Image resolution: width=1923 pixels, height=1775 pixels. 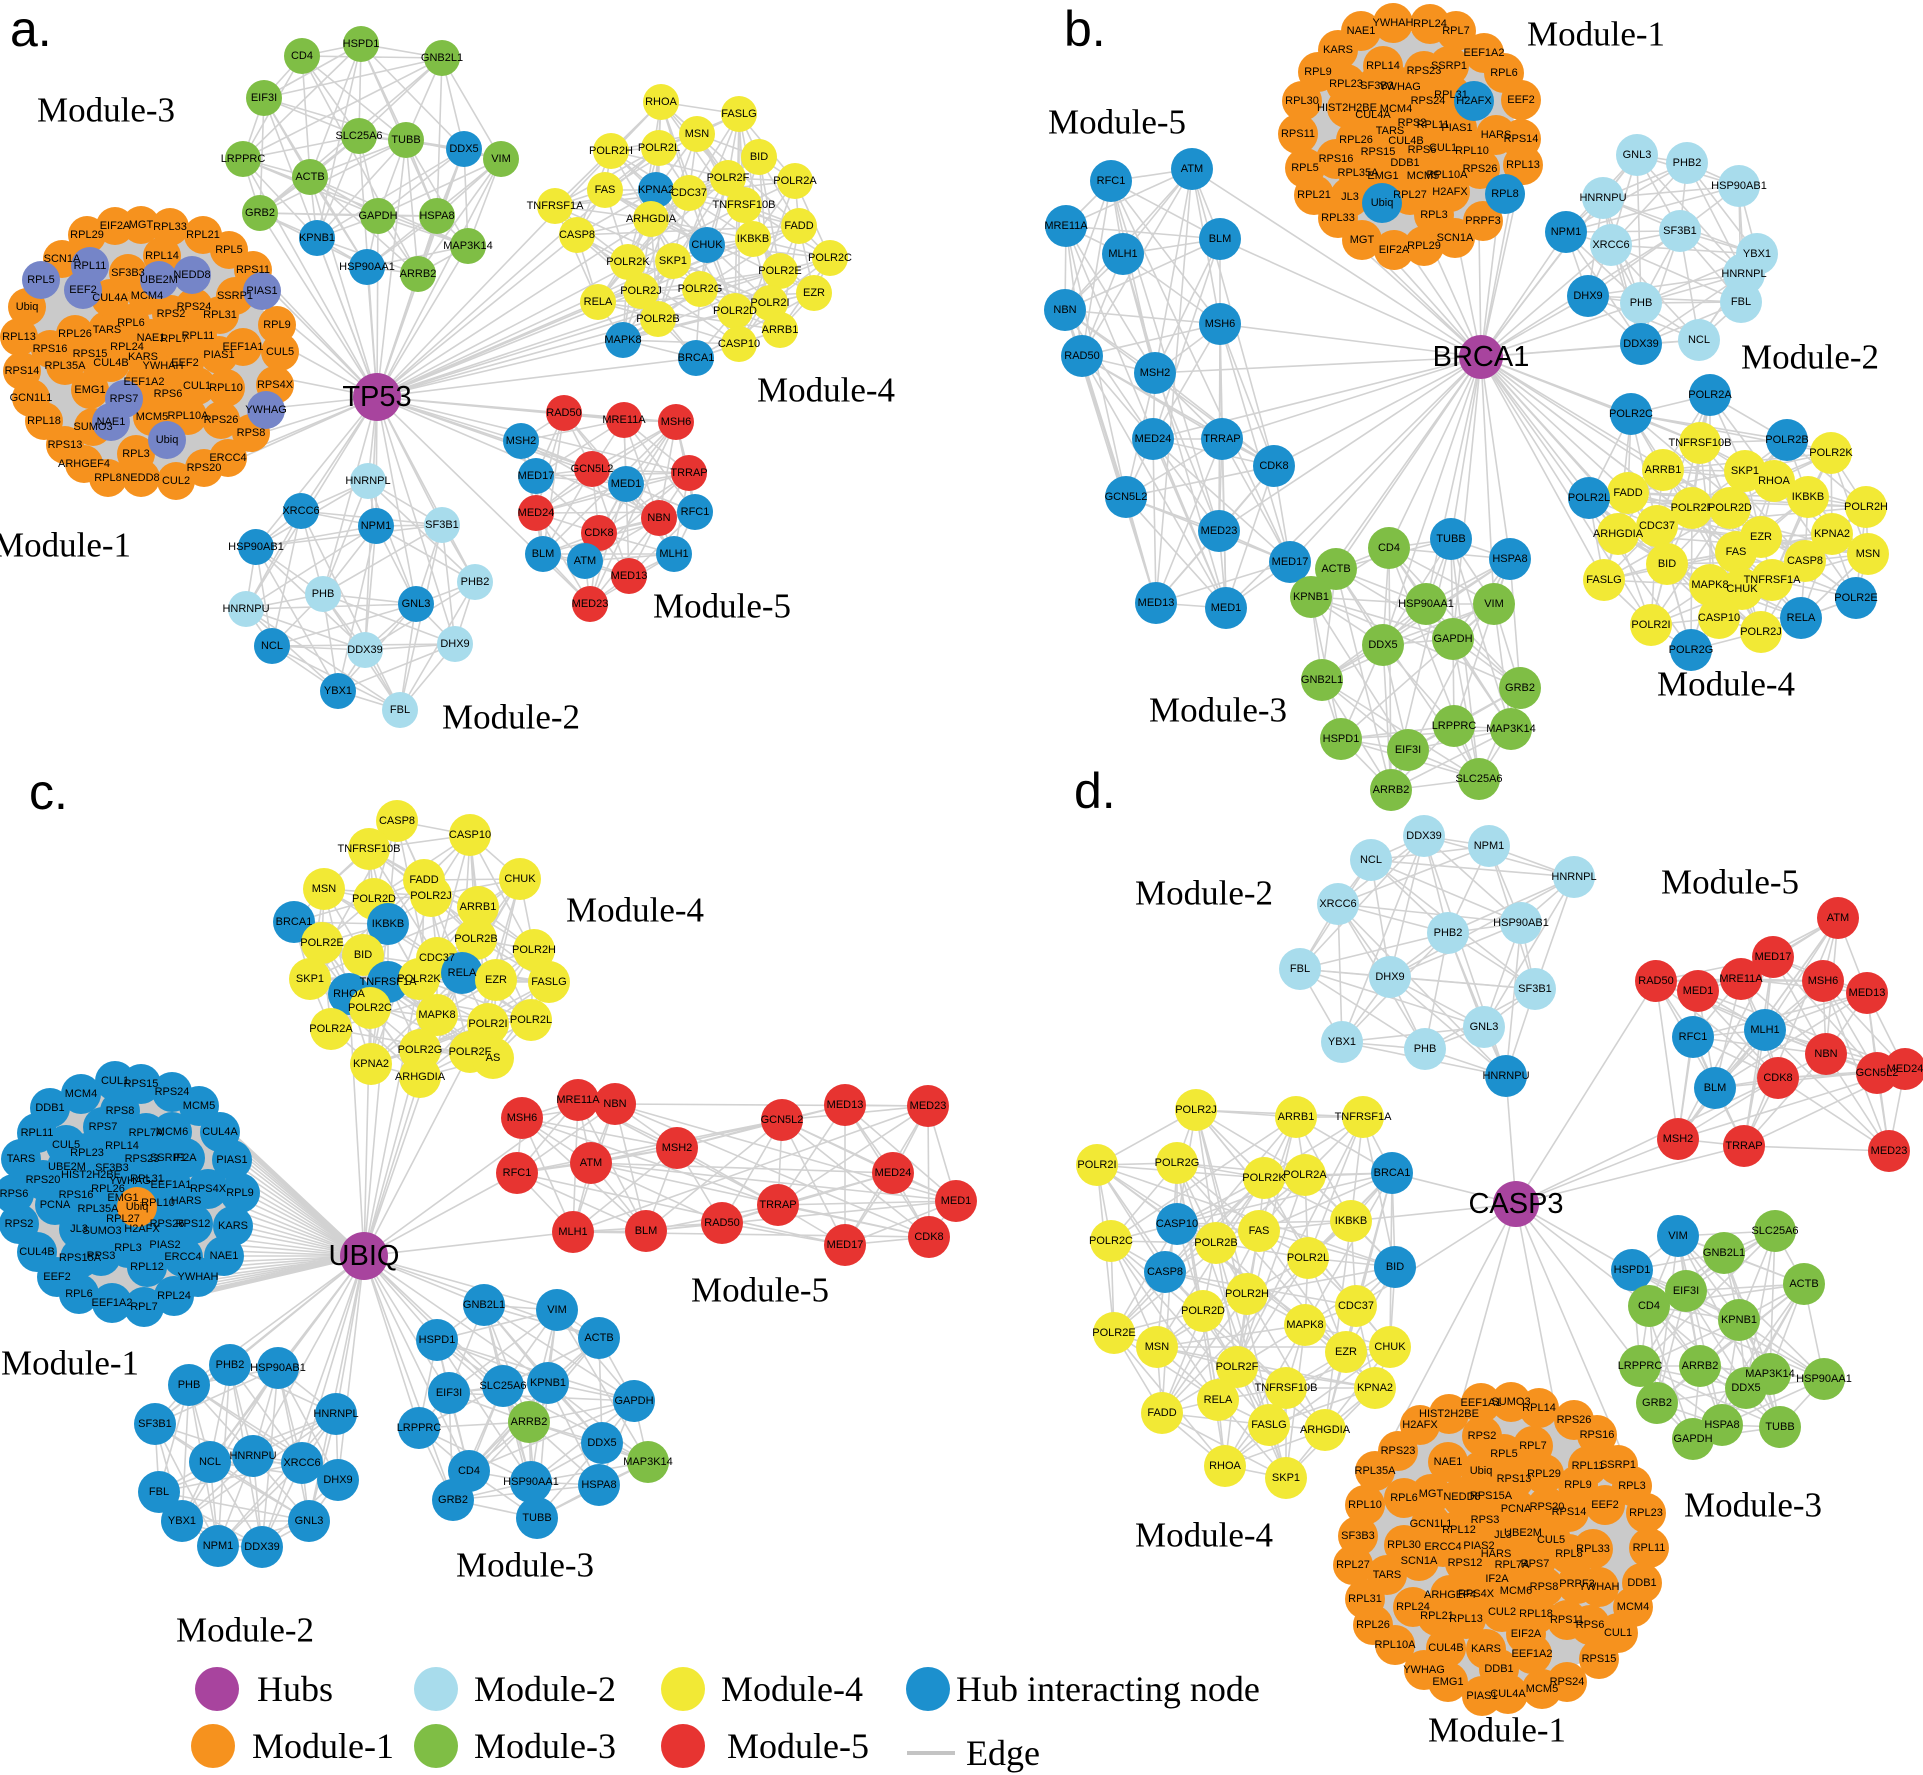 What do you see at coordinates (1346, 1352) in the screenshot?
I see `svg-text: EZR` at bounding box center [1346, 1352].